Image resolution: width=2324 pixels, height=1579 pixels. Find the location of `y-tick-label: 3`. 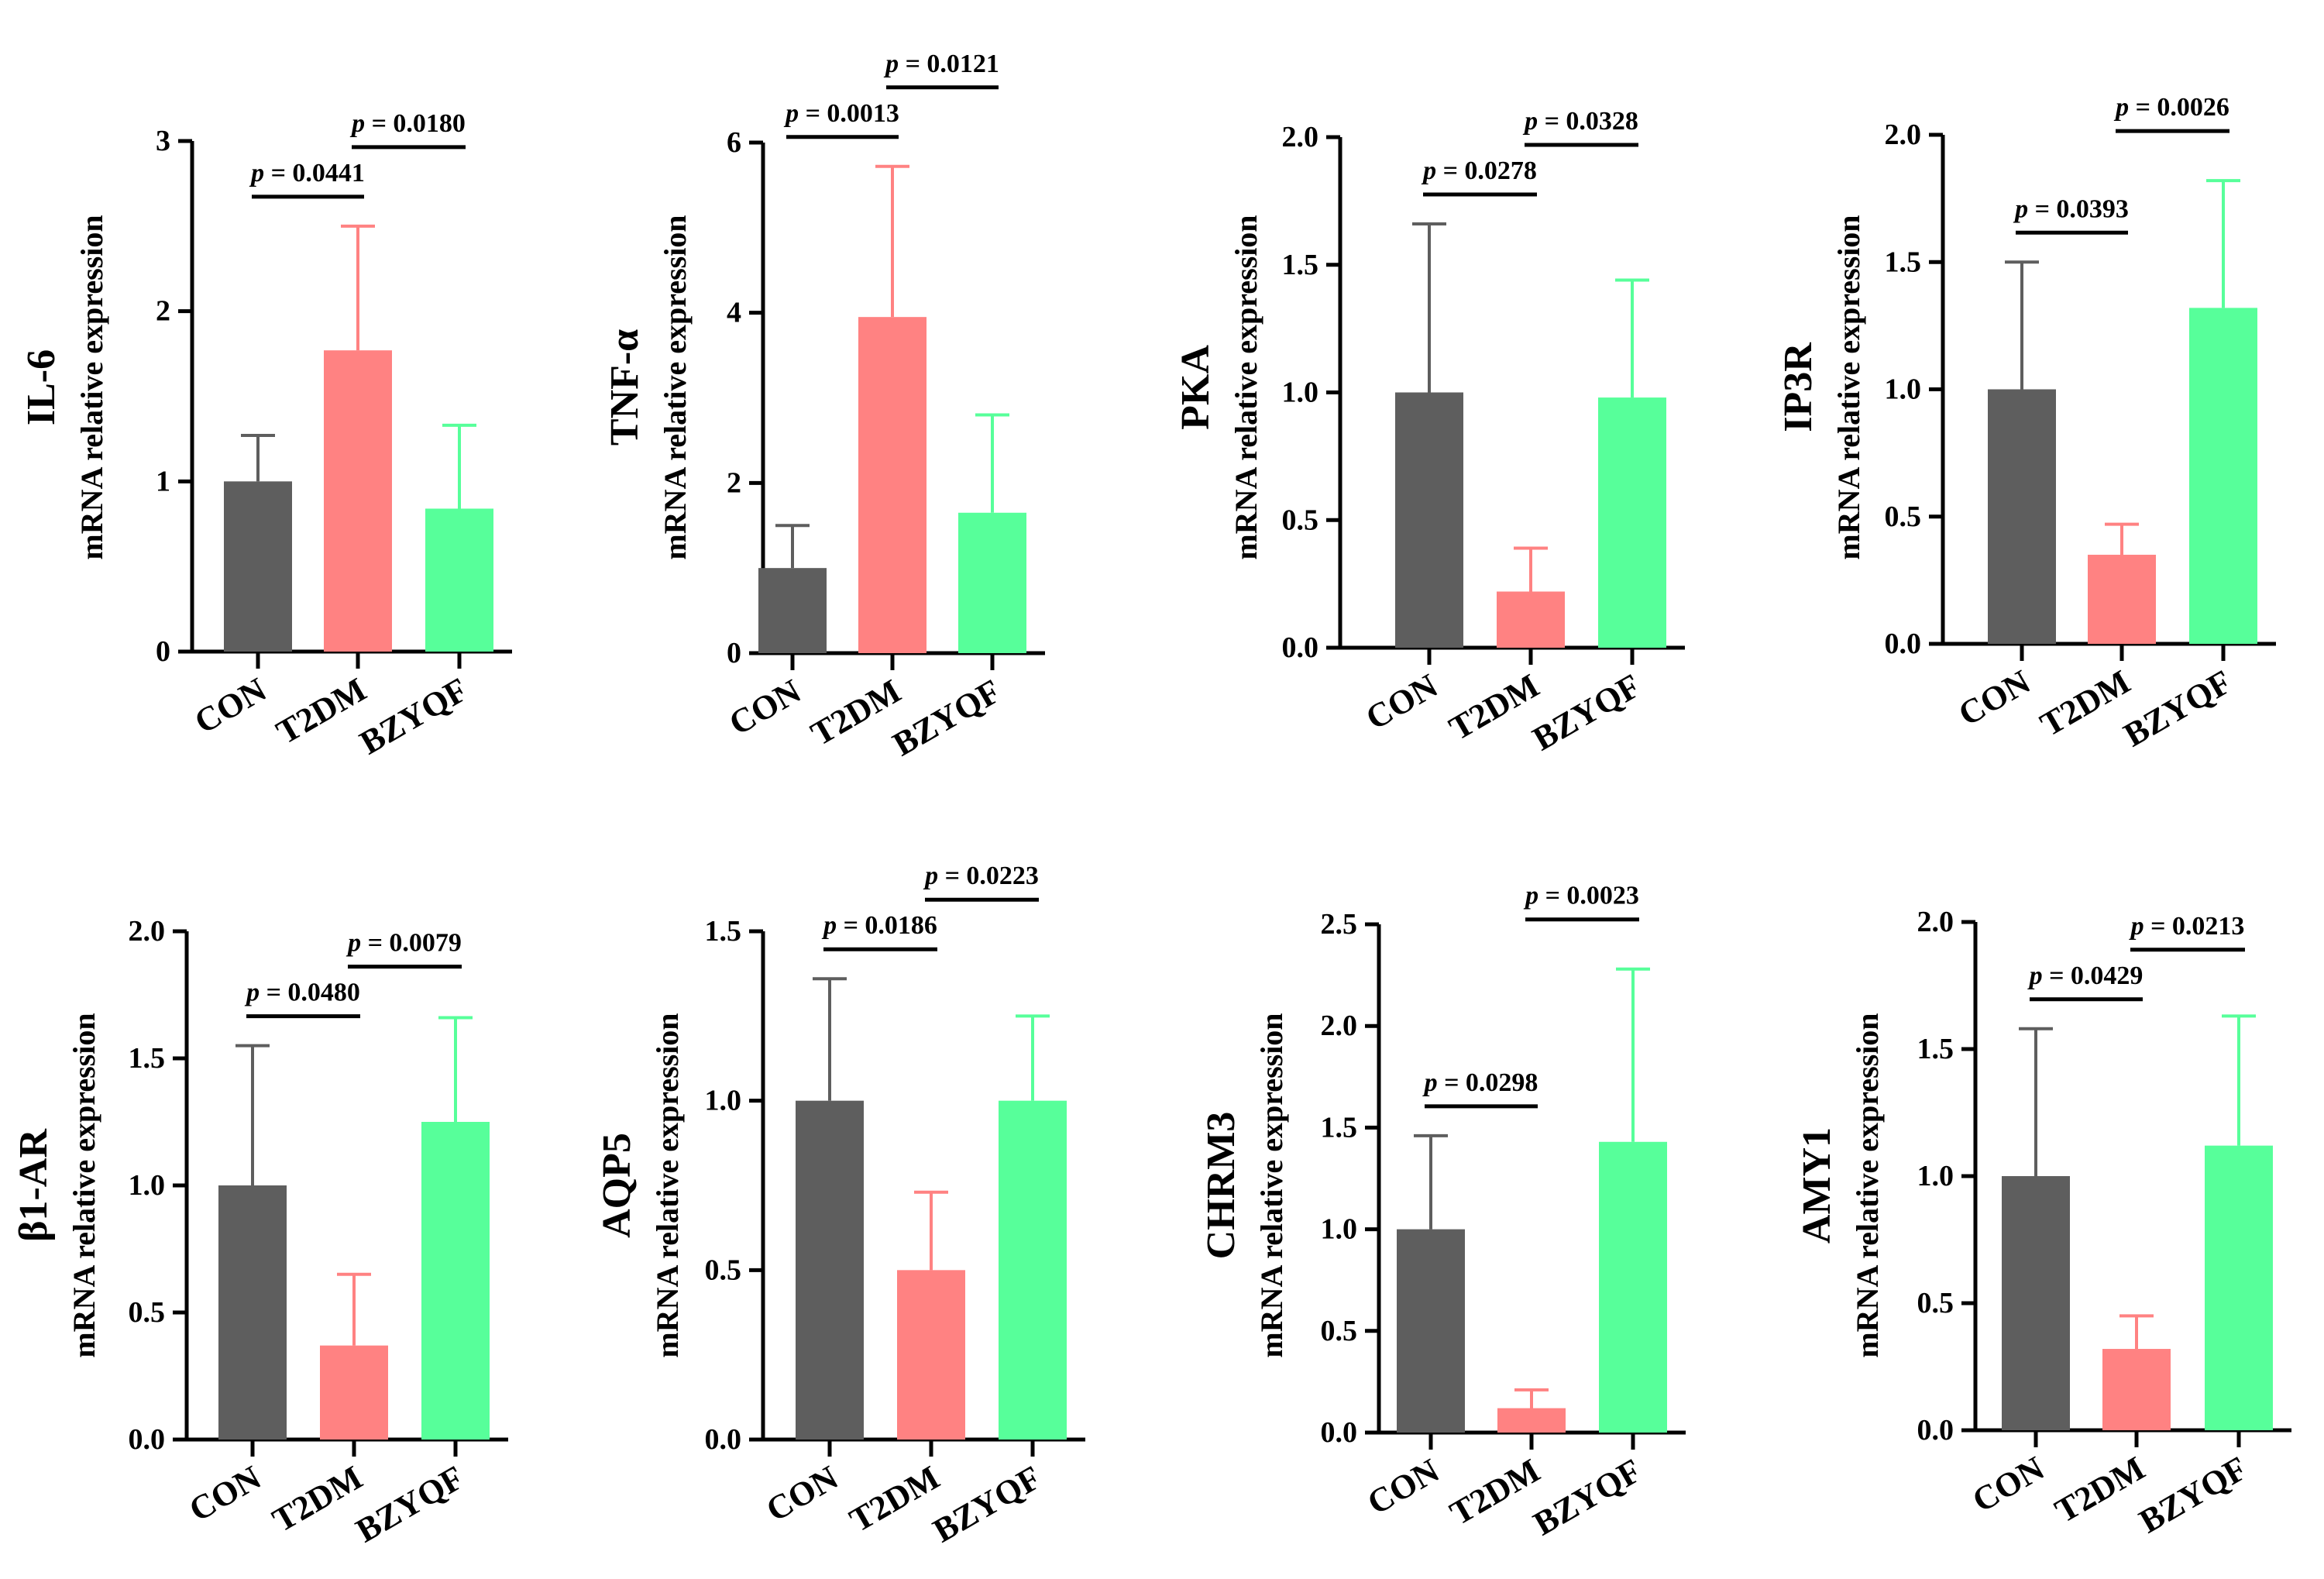

y-tick-label: 3 is located at coordinates (163, 141).